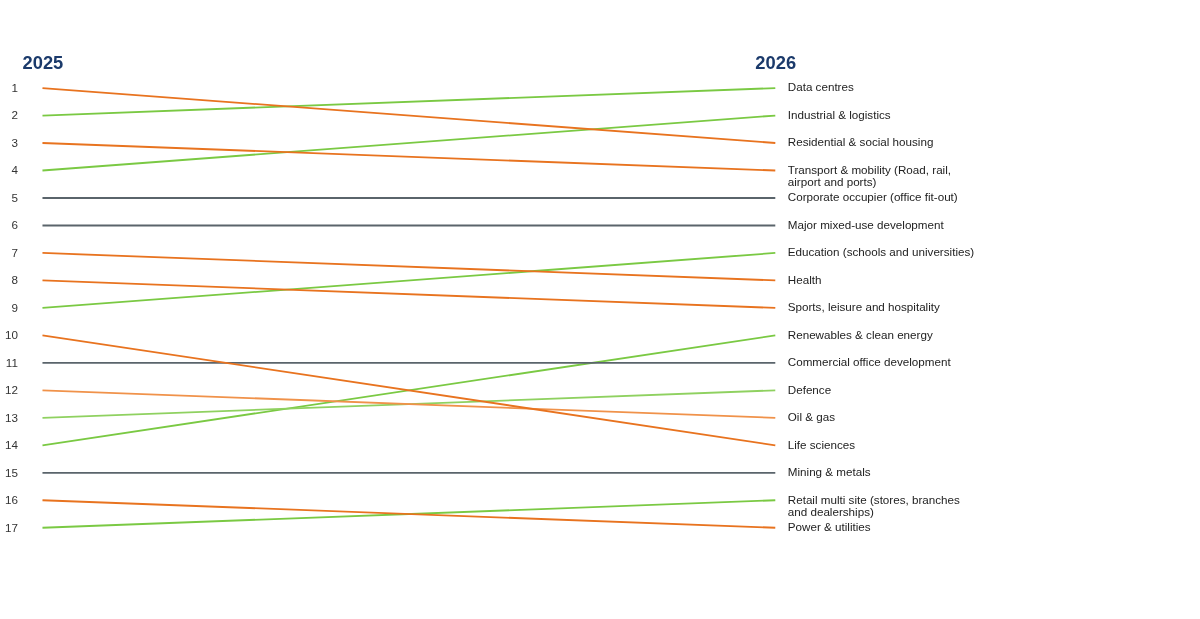 This screenshot has height=619, width=1200. Describe the element at coordinates (11, 445) in the screenshot. I see `y-tick-label: 14` at that location.